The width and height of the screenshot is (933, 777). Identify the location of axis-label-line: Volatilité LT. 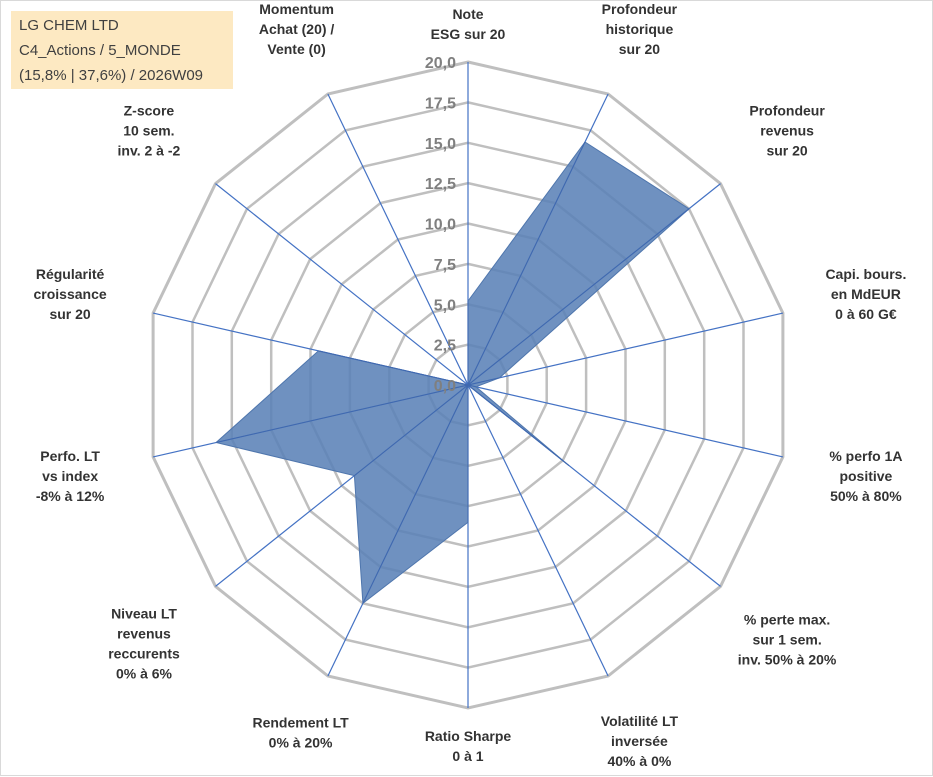
(640, 721).